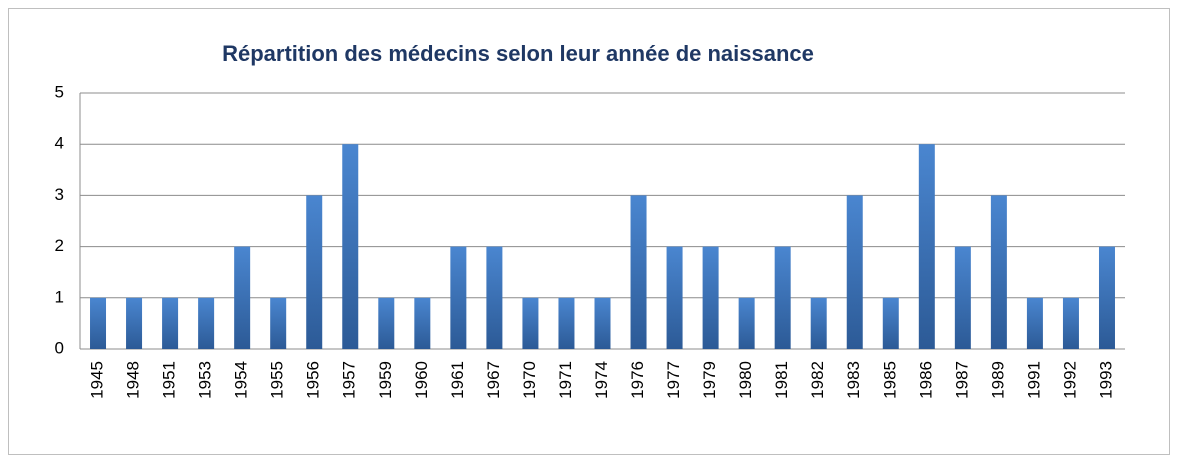 Image resolution: width=1178 pixels, height=463 pixels. What do you see at coordinates (59, 143) in the screenshot?
I see `y-tick-label: 4` at bounding box center [59, 143].